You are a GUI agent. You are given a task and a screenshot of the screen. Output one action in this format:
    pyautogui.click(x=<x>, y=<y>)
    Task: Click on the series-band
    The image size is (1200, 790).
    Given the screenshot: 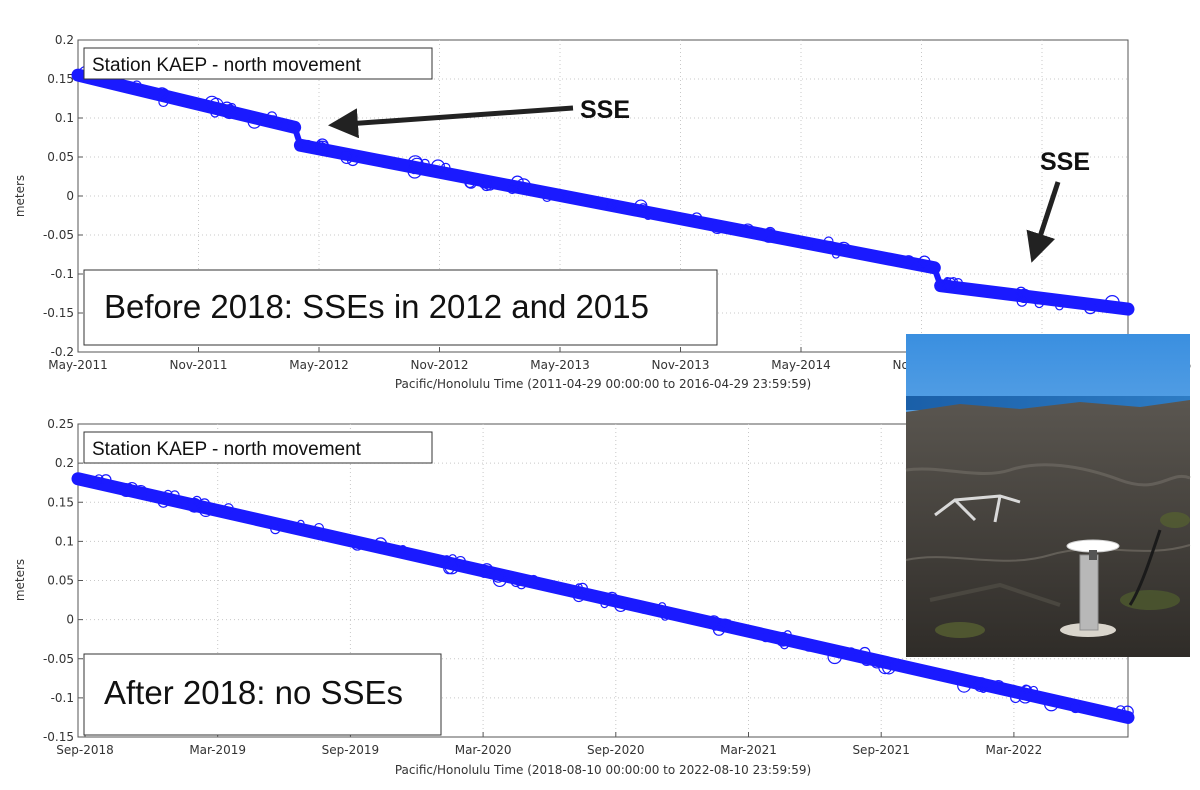 What is the action you would take?
    pyautogui.click(x=617, y=206)
    